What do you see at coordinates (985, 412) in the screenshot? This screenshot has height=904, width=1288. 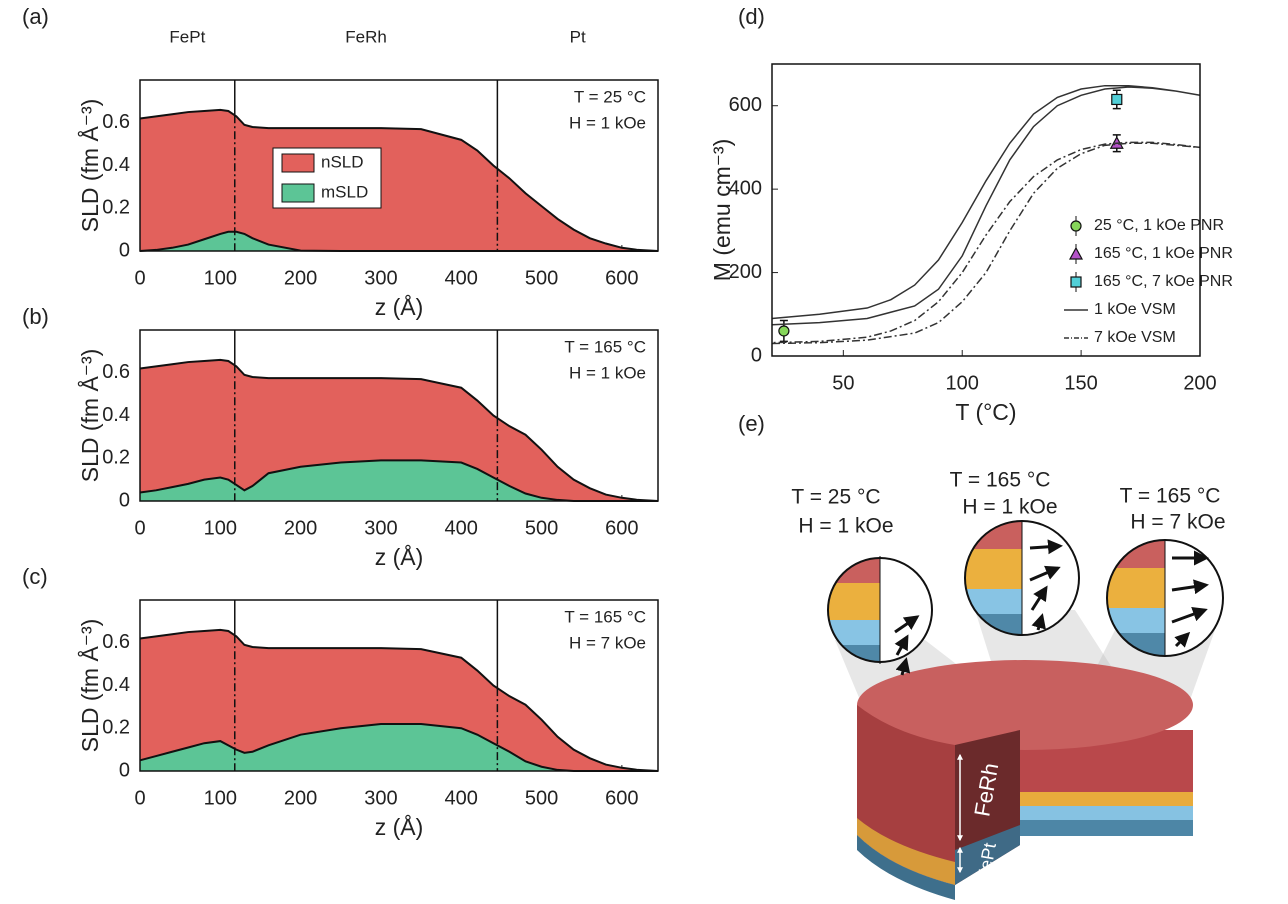 I see `x-axis-label: T (°C)` at bounding box center [985, 412].